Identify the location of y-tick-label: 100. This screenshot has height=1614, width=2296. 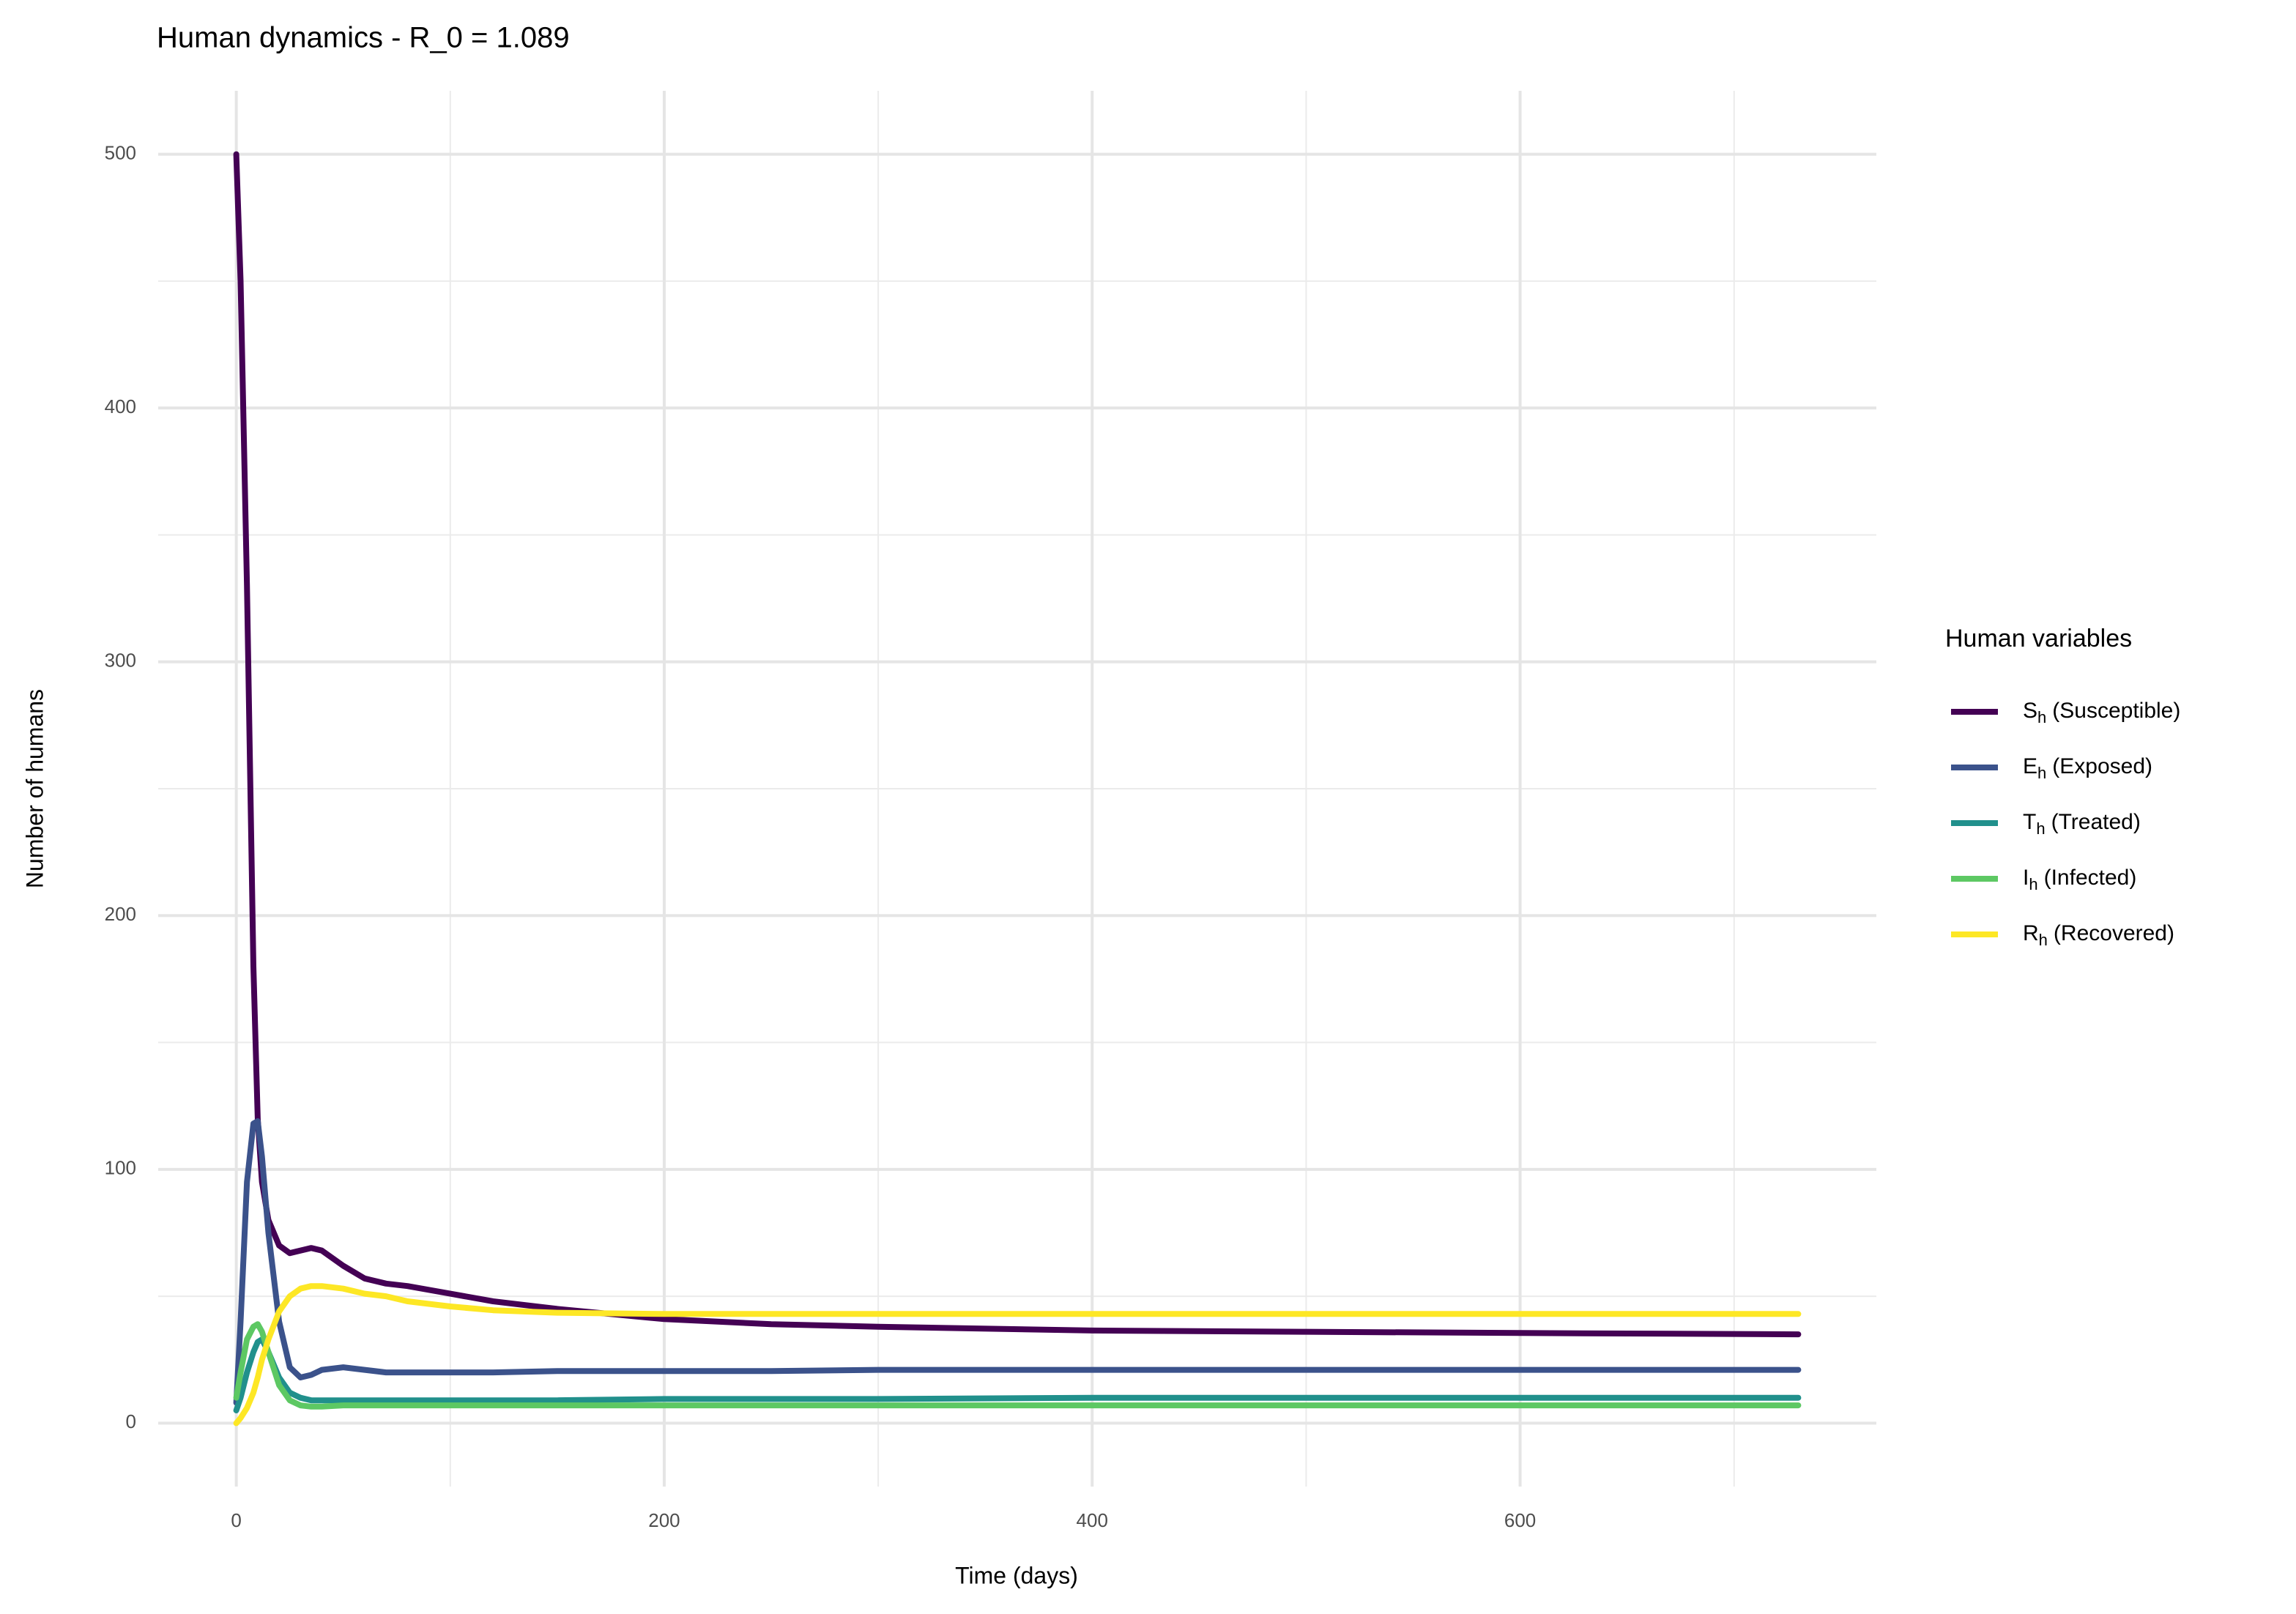
(120, 1168).